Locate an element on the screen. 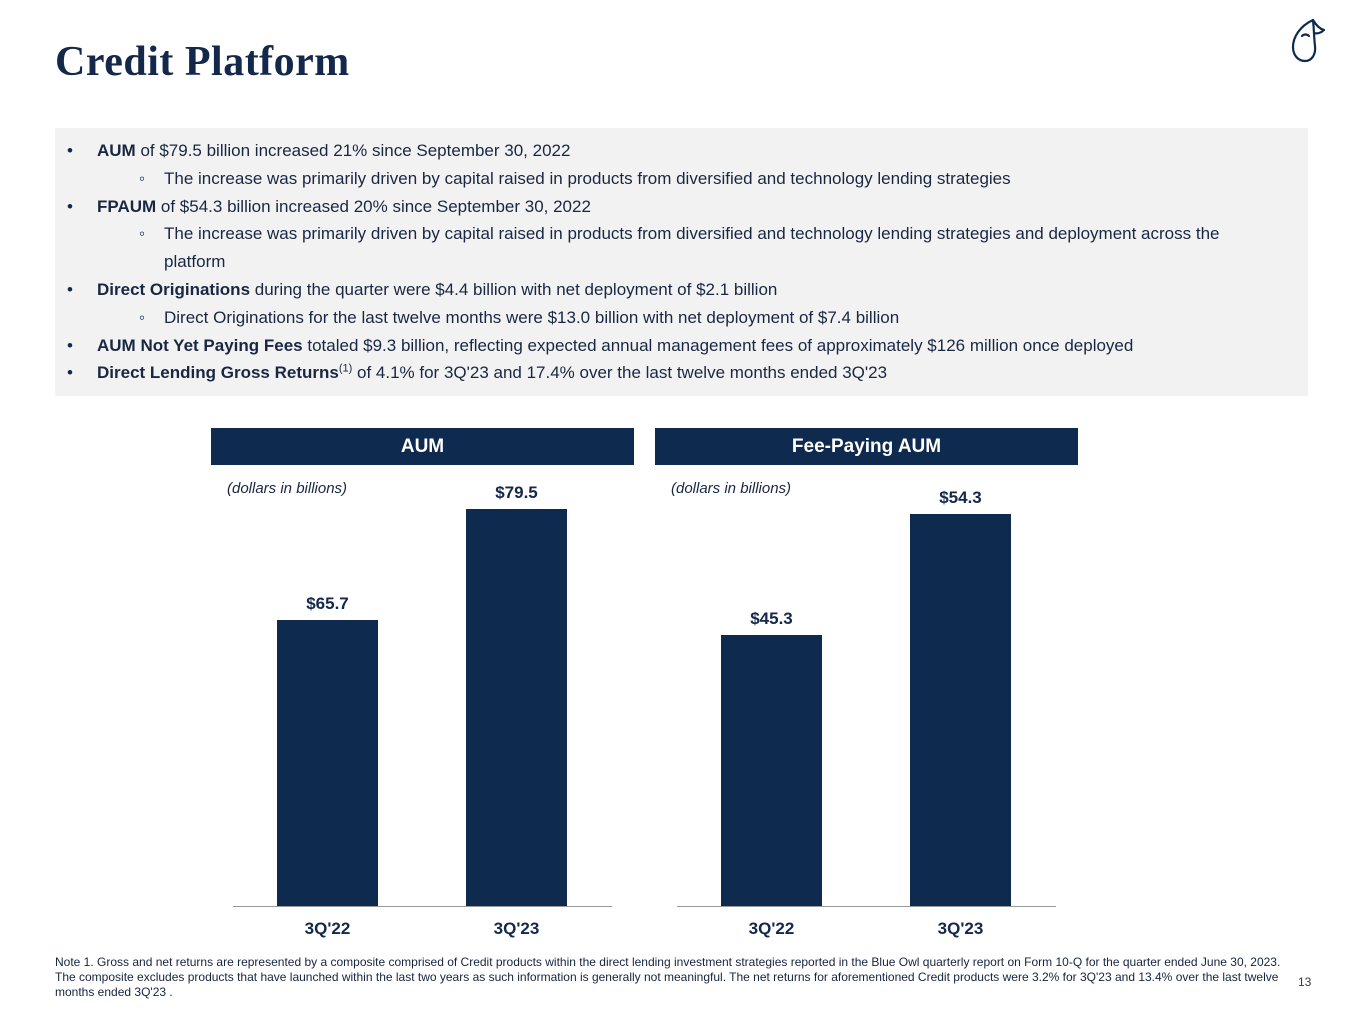  chart-plot: $65.7 $79.5 is located at coordinates (422, 685).